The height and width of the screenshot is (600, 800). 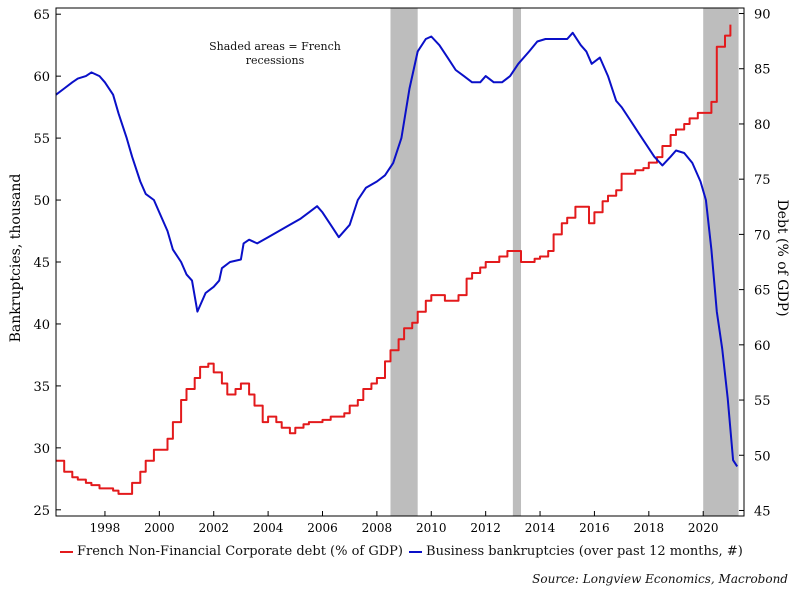 I want to click on y-right-tick-label: 65, so click(x=762, y=291).